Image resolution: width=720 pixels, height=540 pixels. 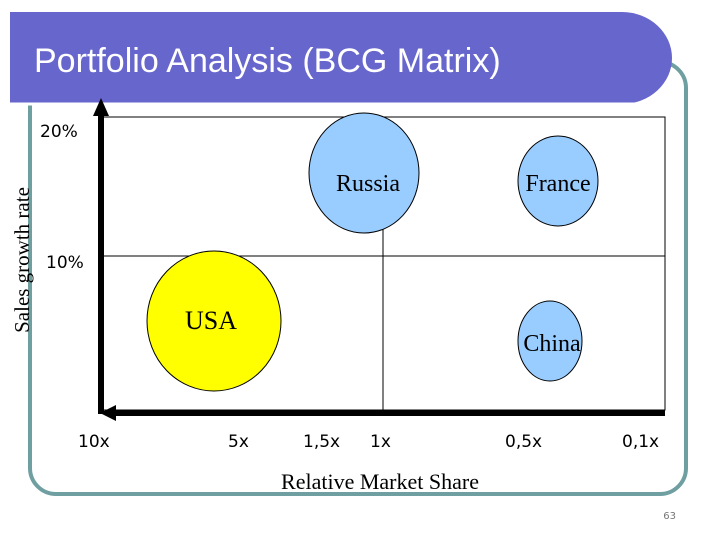 I want to click on y-tick-label: 10%, so click(x=65, y=263).